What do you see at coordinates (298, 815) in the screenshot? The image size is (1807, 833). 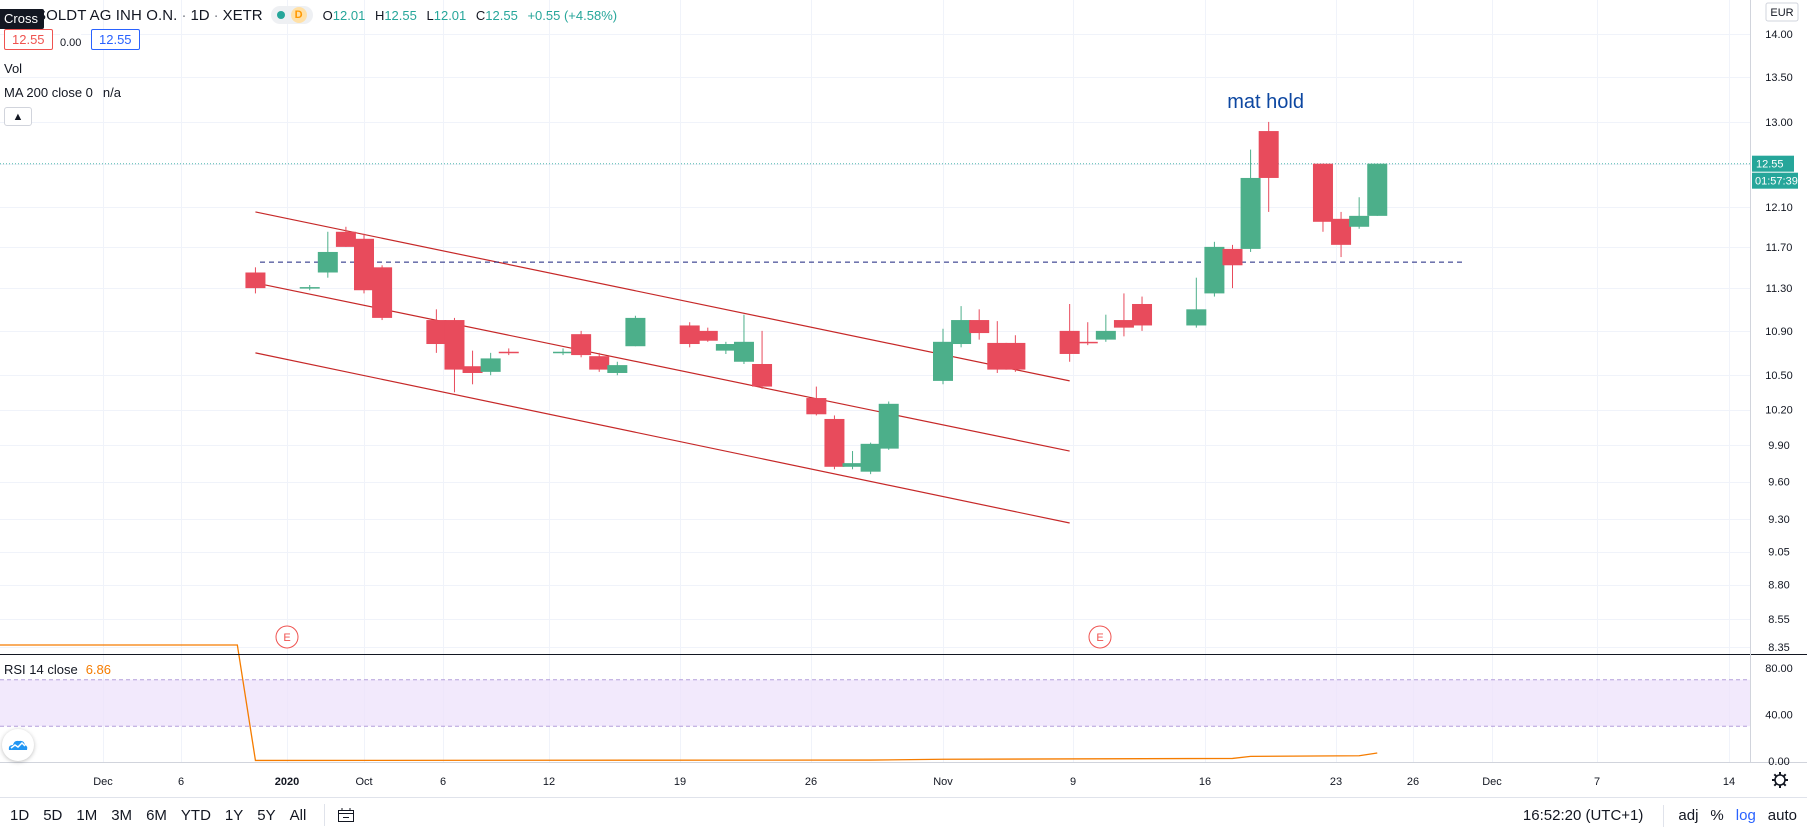 I see `range-button-all: All` at bounding box center [298, 815].